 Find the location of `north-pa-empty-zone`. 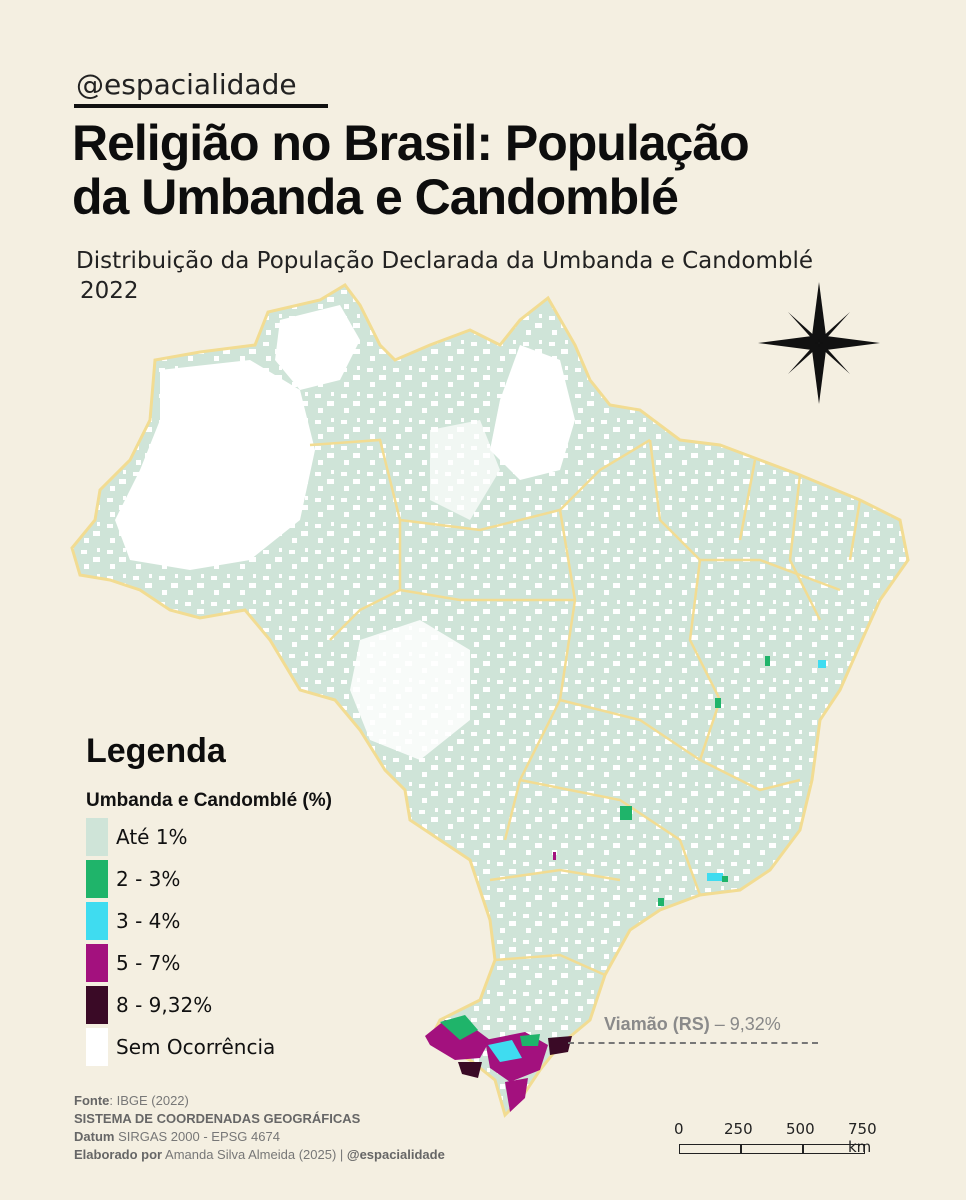

north-pa-empty-zone is located at coordinates (532, 412).